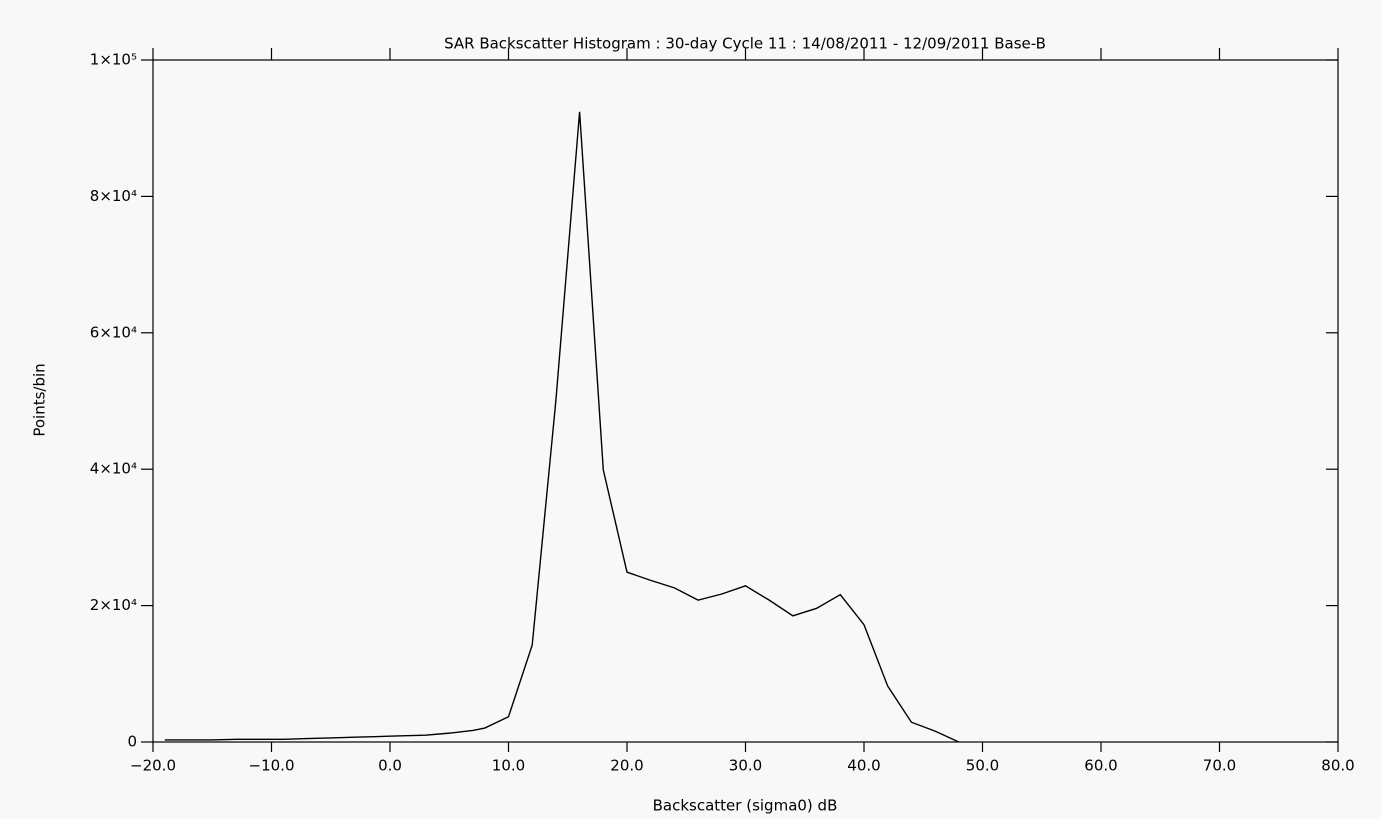 The width and height of the screenshot is (1381, 819). I want to click on x-tick-label: 60.0, so click(1100, 766).